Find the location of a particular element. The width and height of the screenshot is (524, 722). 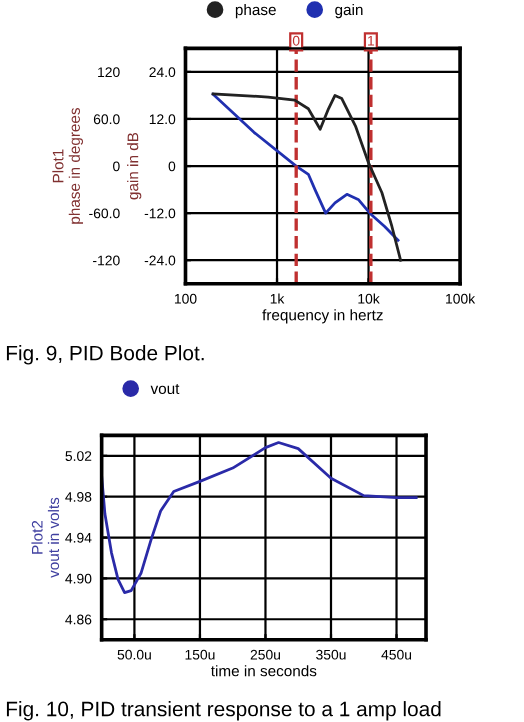

line-series is located at coordinates (259, 518).